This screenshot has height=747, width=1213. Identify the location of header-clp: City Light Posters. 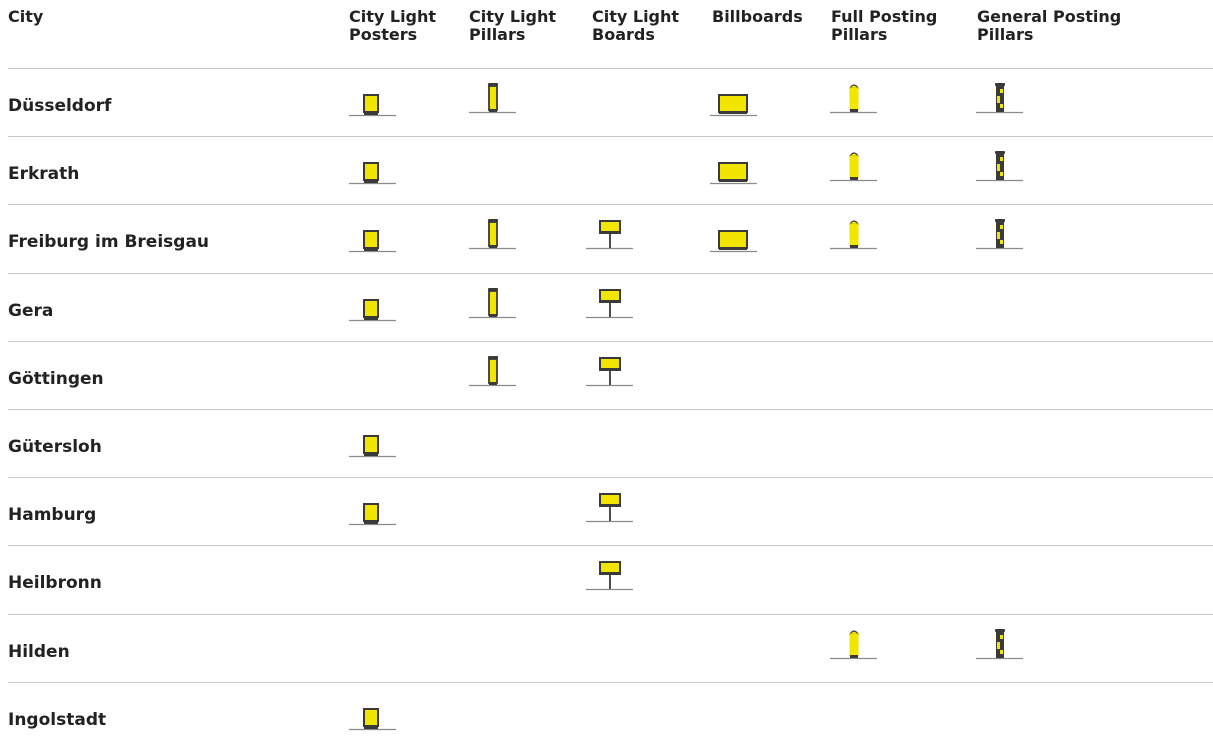
(393, 25).